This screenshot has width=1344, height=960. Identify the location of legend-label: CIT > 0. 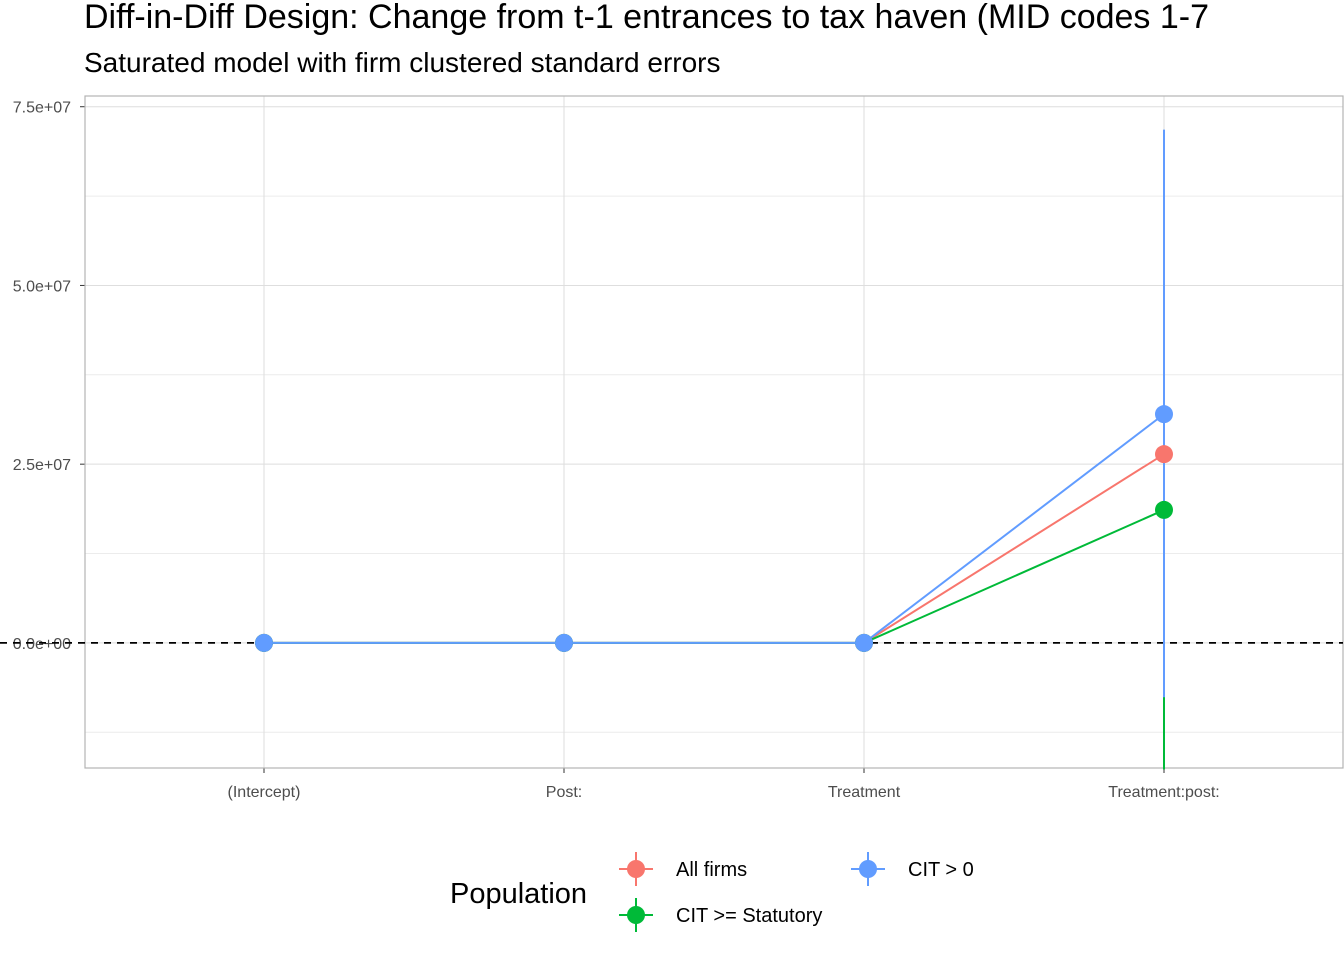
(941, 870).